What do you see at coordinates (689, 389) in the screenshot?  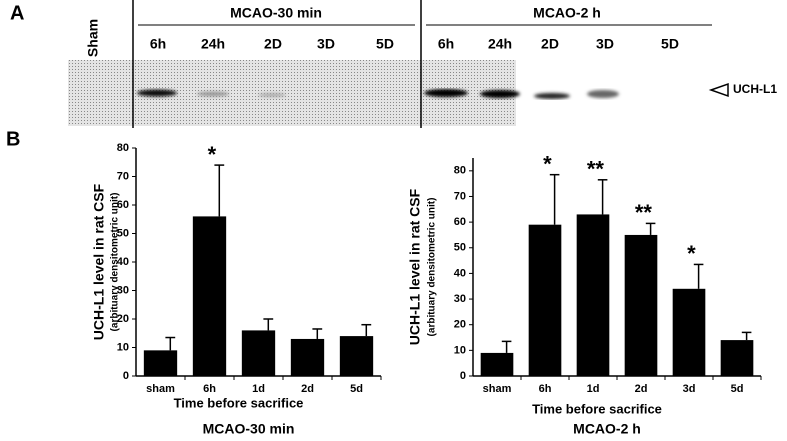 I see `x-tick-label: 3d` at bounding box center [689, 389].